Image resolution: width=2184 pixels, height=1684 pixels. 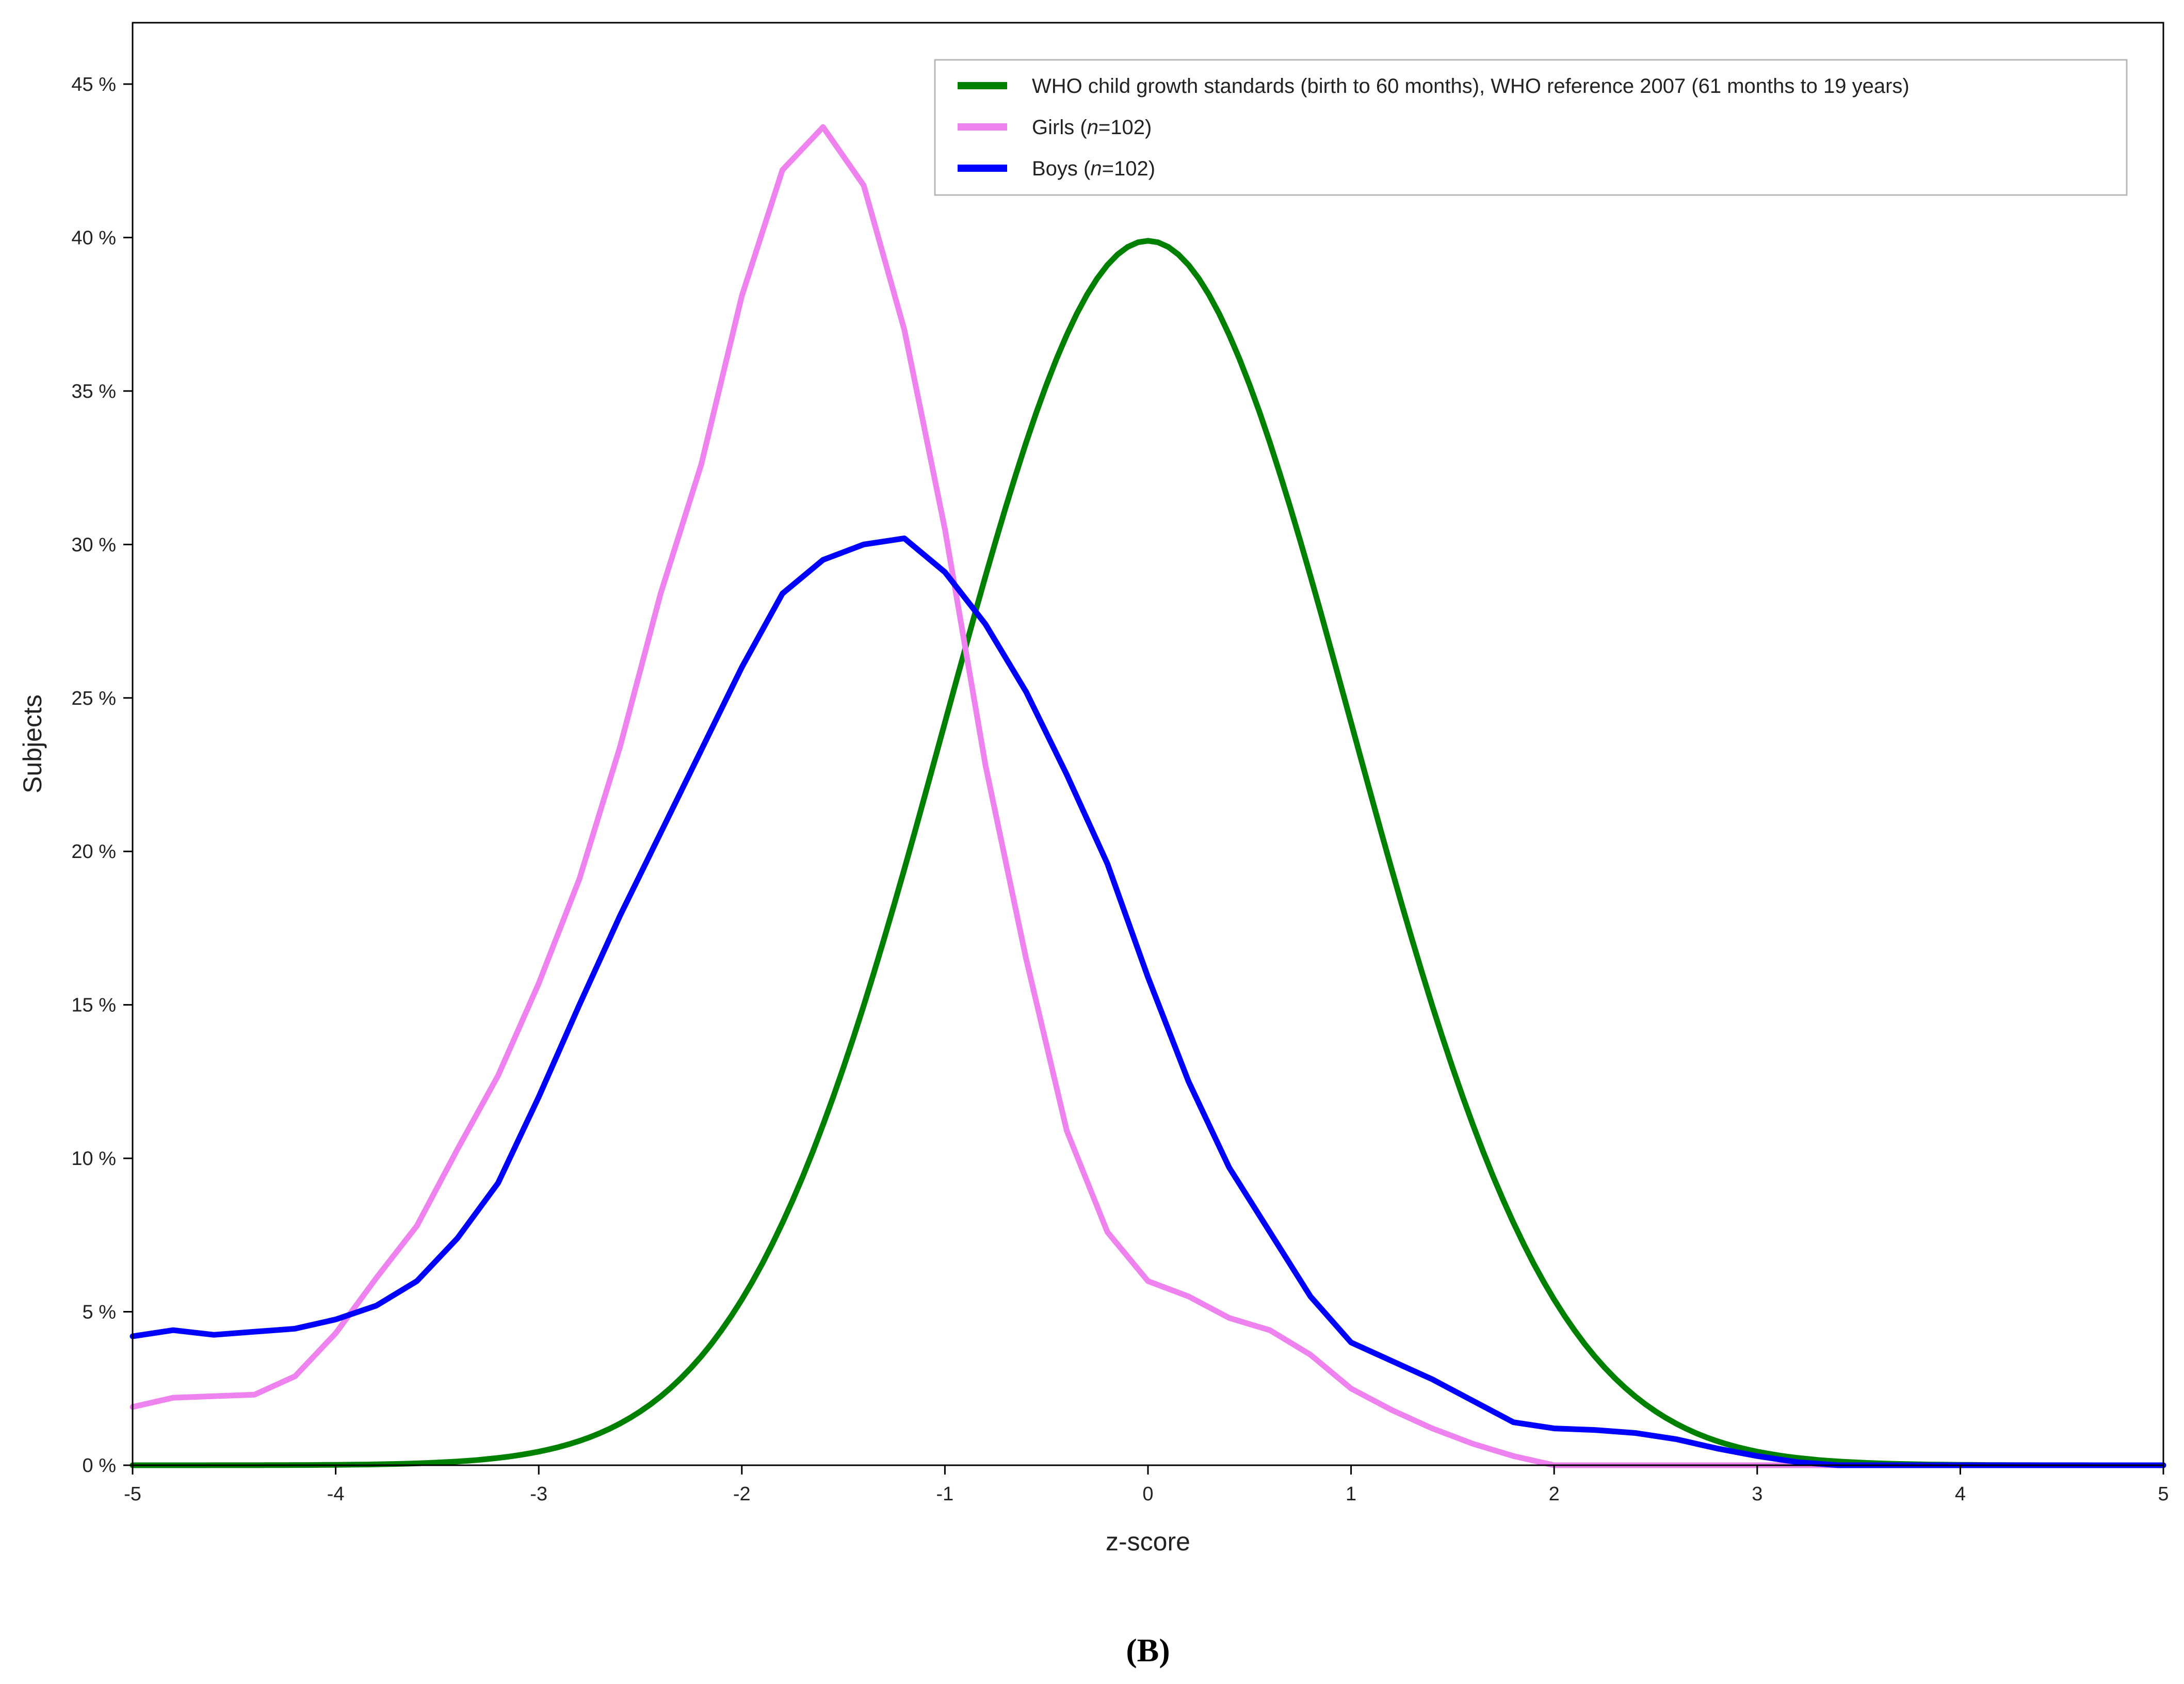 I want to click on x-axis: -5 -4 -3 -2 -1 0 1 2 3 4 5, so click(x=1146, y=1485).